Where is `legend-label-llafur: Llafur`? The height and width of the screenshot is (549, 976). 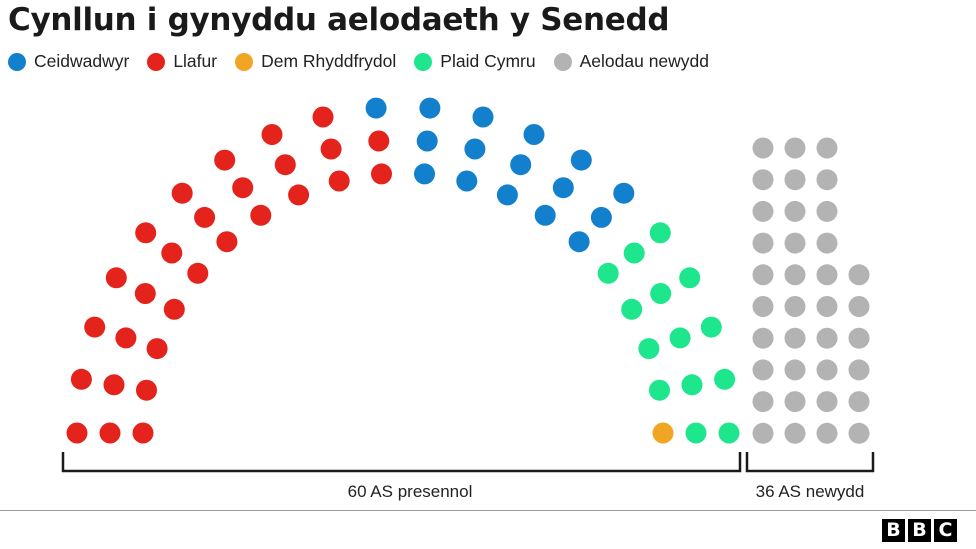
legend-label-llafur: Llafur is located at coordinates (195, 61).